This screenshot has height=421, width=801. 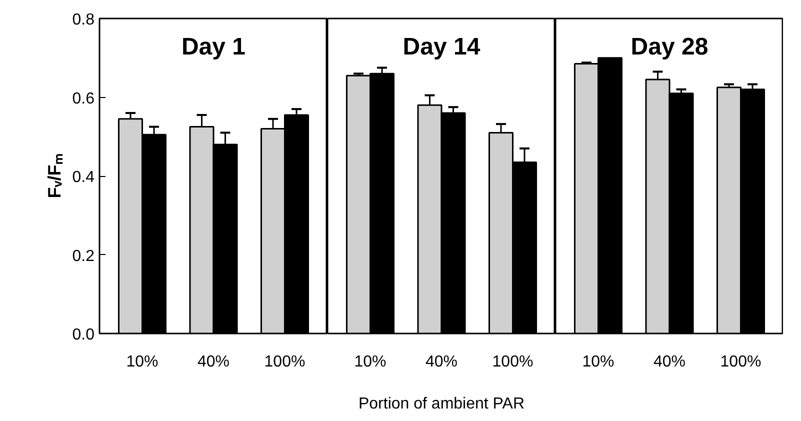 I want to click on y-tick-label: 0.8, so click(x=83, y=20).